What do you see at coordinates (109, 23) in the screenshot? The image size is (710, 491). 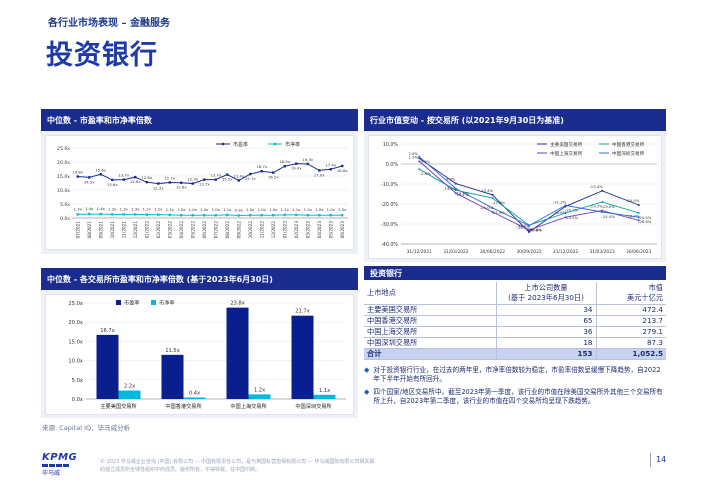 I see `section-subtitle: 各行业市场表现 – 金融服务` at bounding box center [109, 23].